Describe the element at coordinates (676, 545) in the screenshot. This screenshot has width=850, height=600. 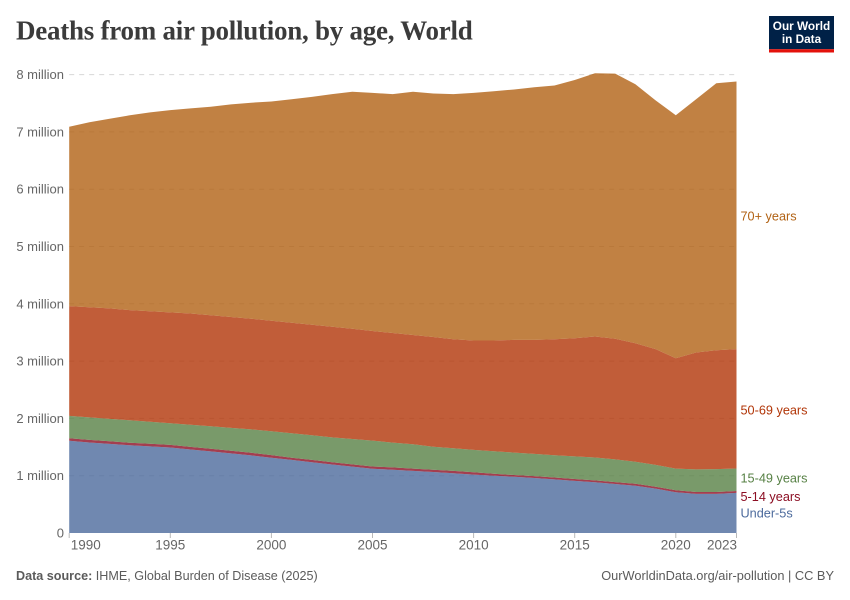
I see `svg-text: 2020` at that location.